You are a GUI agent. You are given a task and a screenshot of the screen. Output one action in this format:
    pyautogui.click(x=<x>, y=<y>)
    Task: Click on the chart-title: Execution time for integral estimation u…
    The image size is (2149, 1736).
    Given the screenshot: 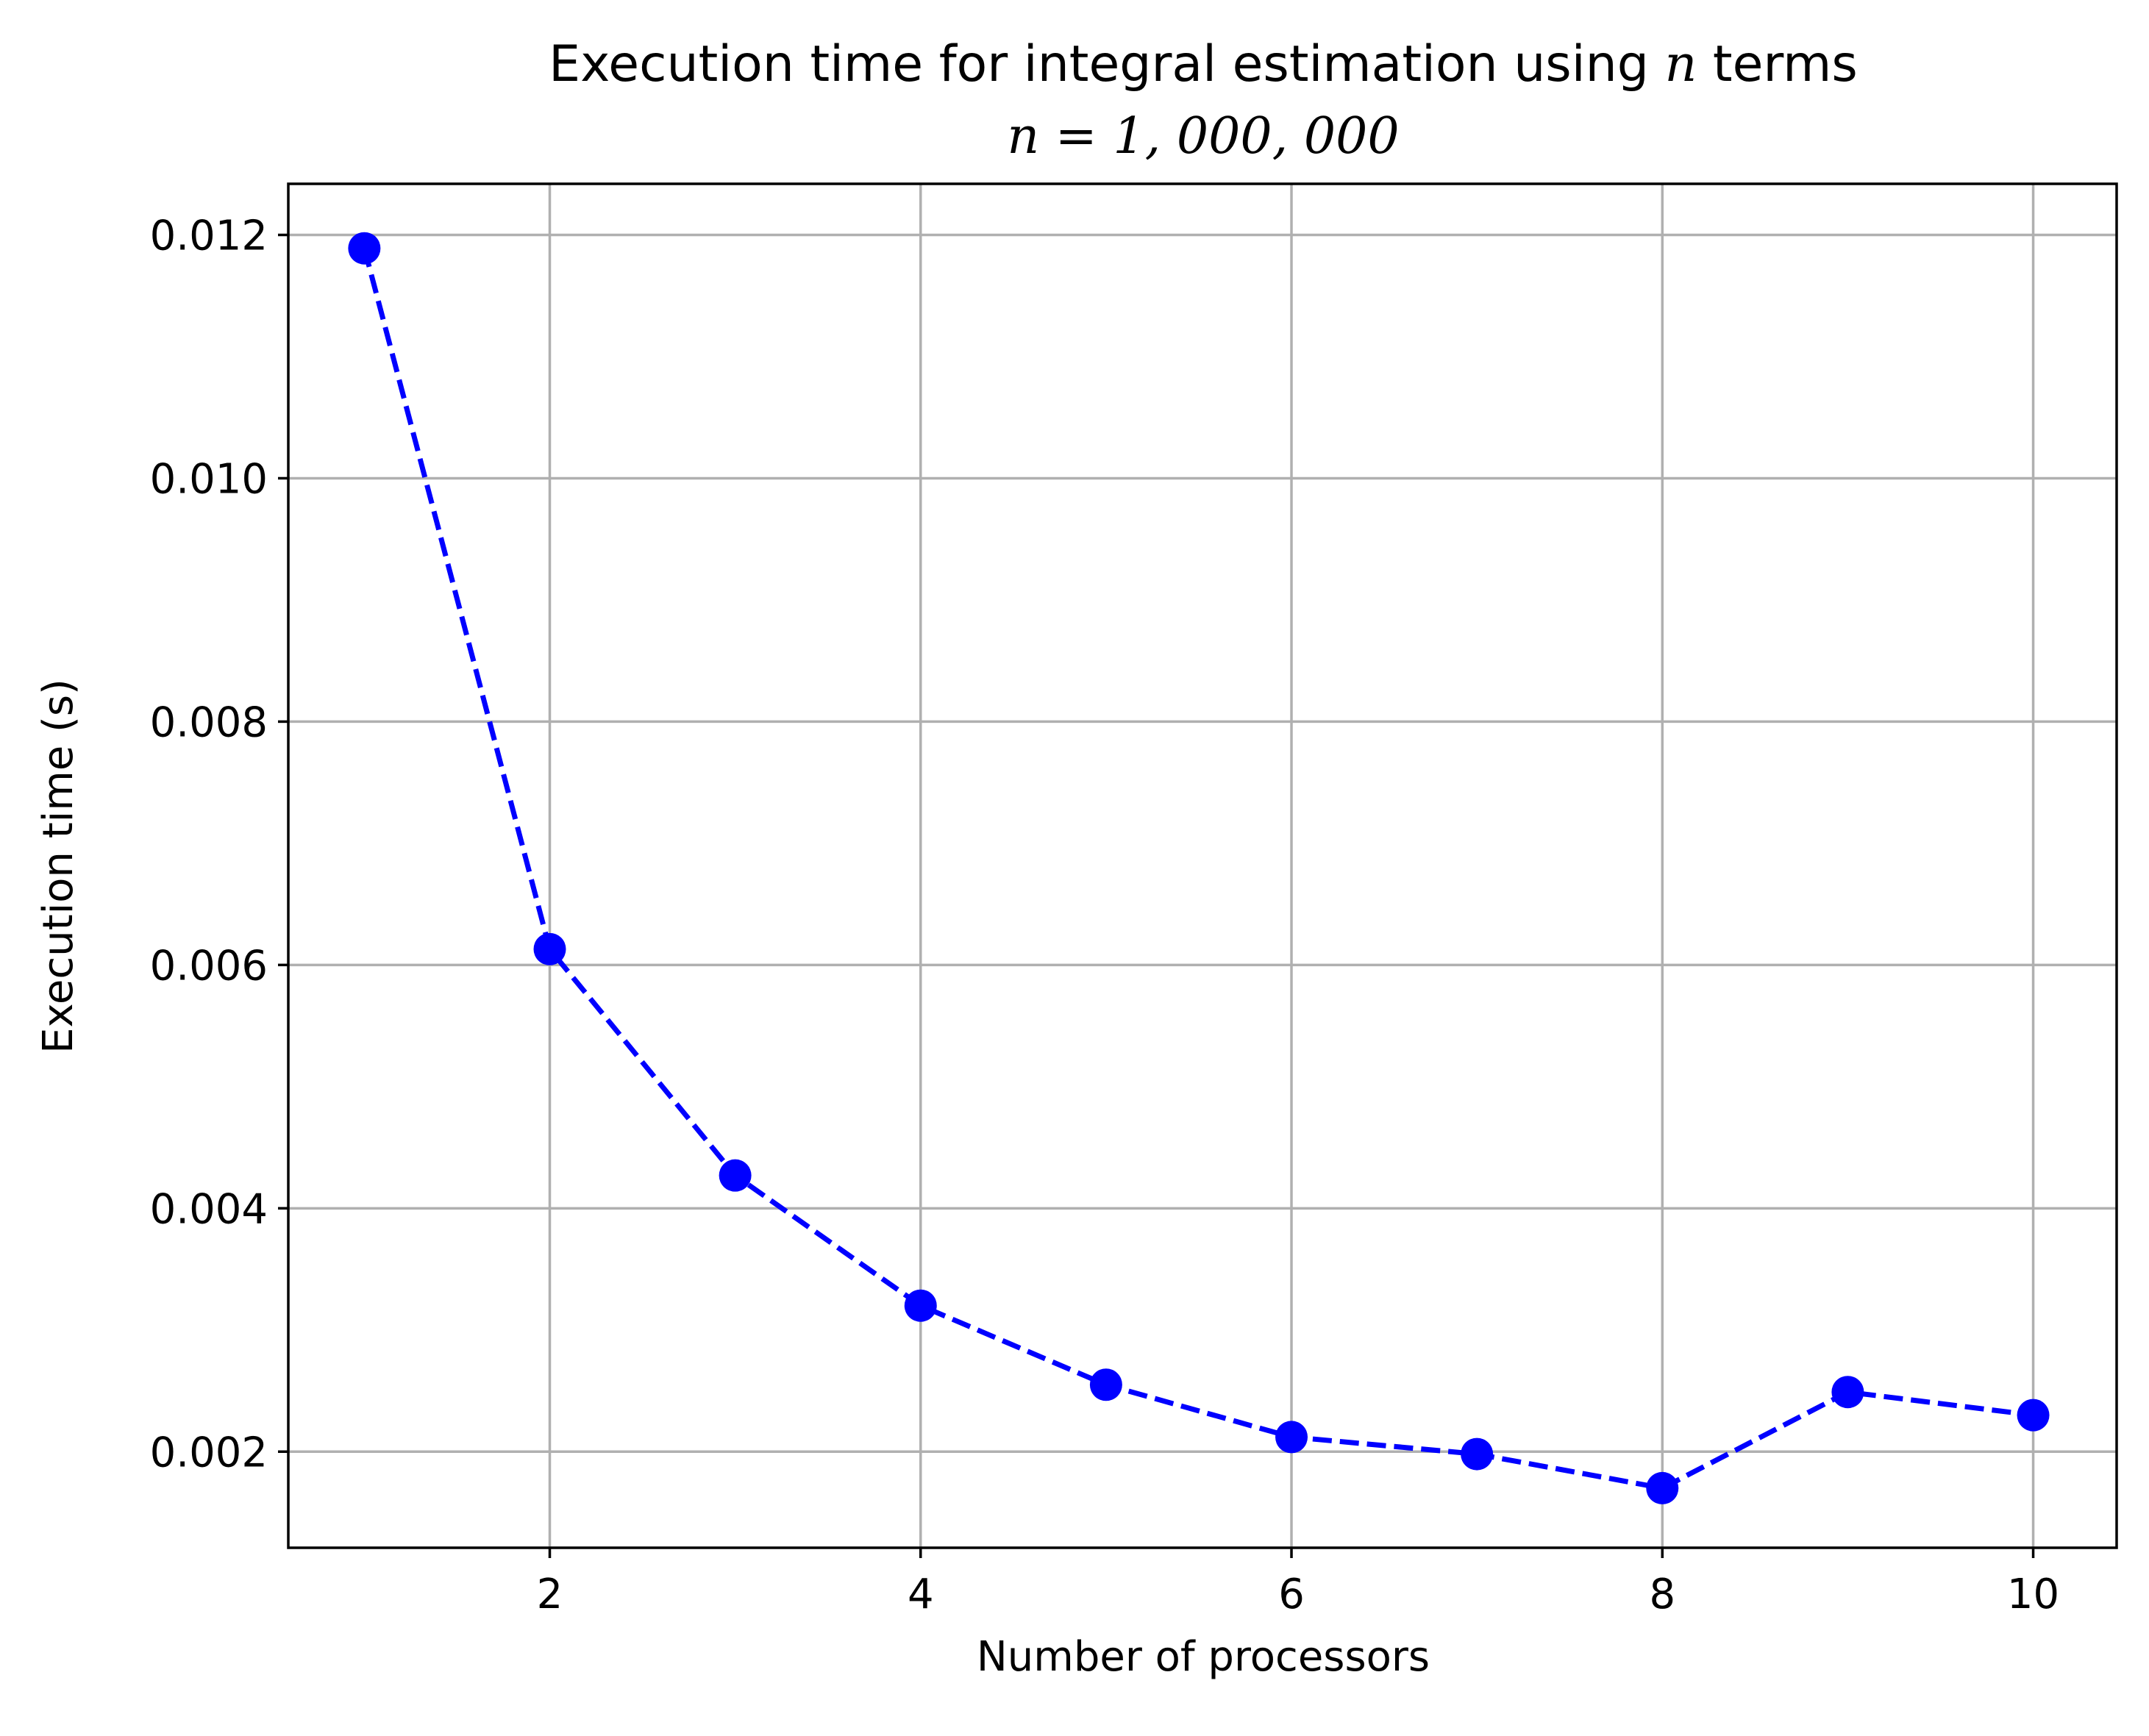 What is the action you would take?
    pyautogui.click(x=1203, y=100)
    